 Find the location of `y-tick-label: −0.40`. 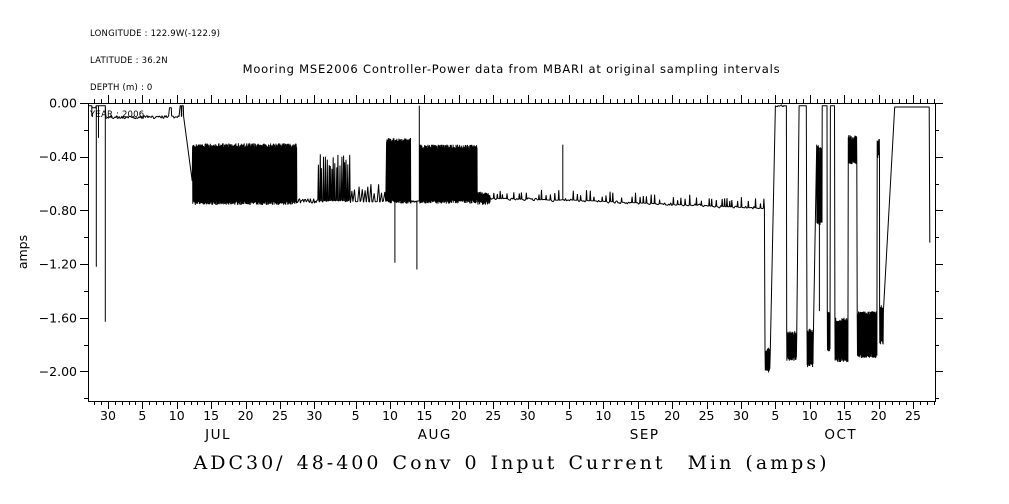

y-tick-label: −0.40 is located at coordinates (58, 156).